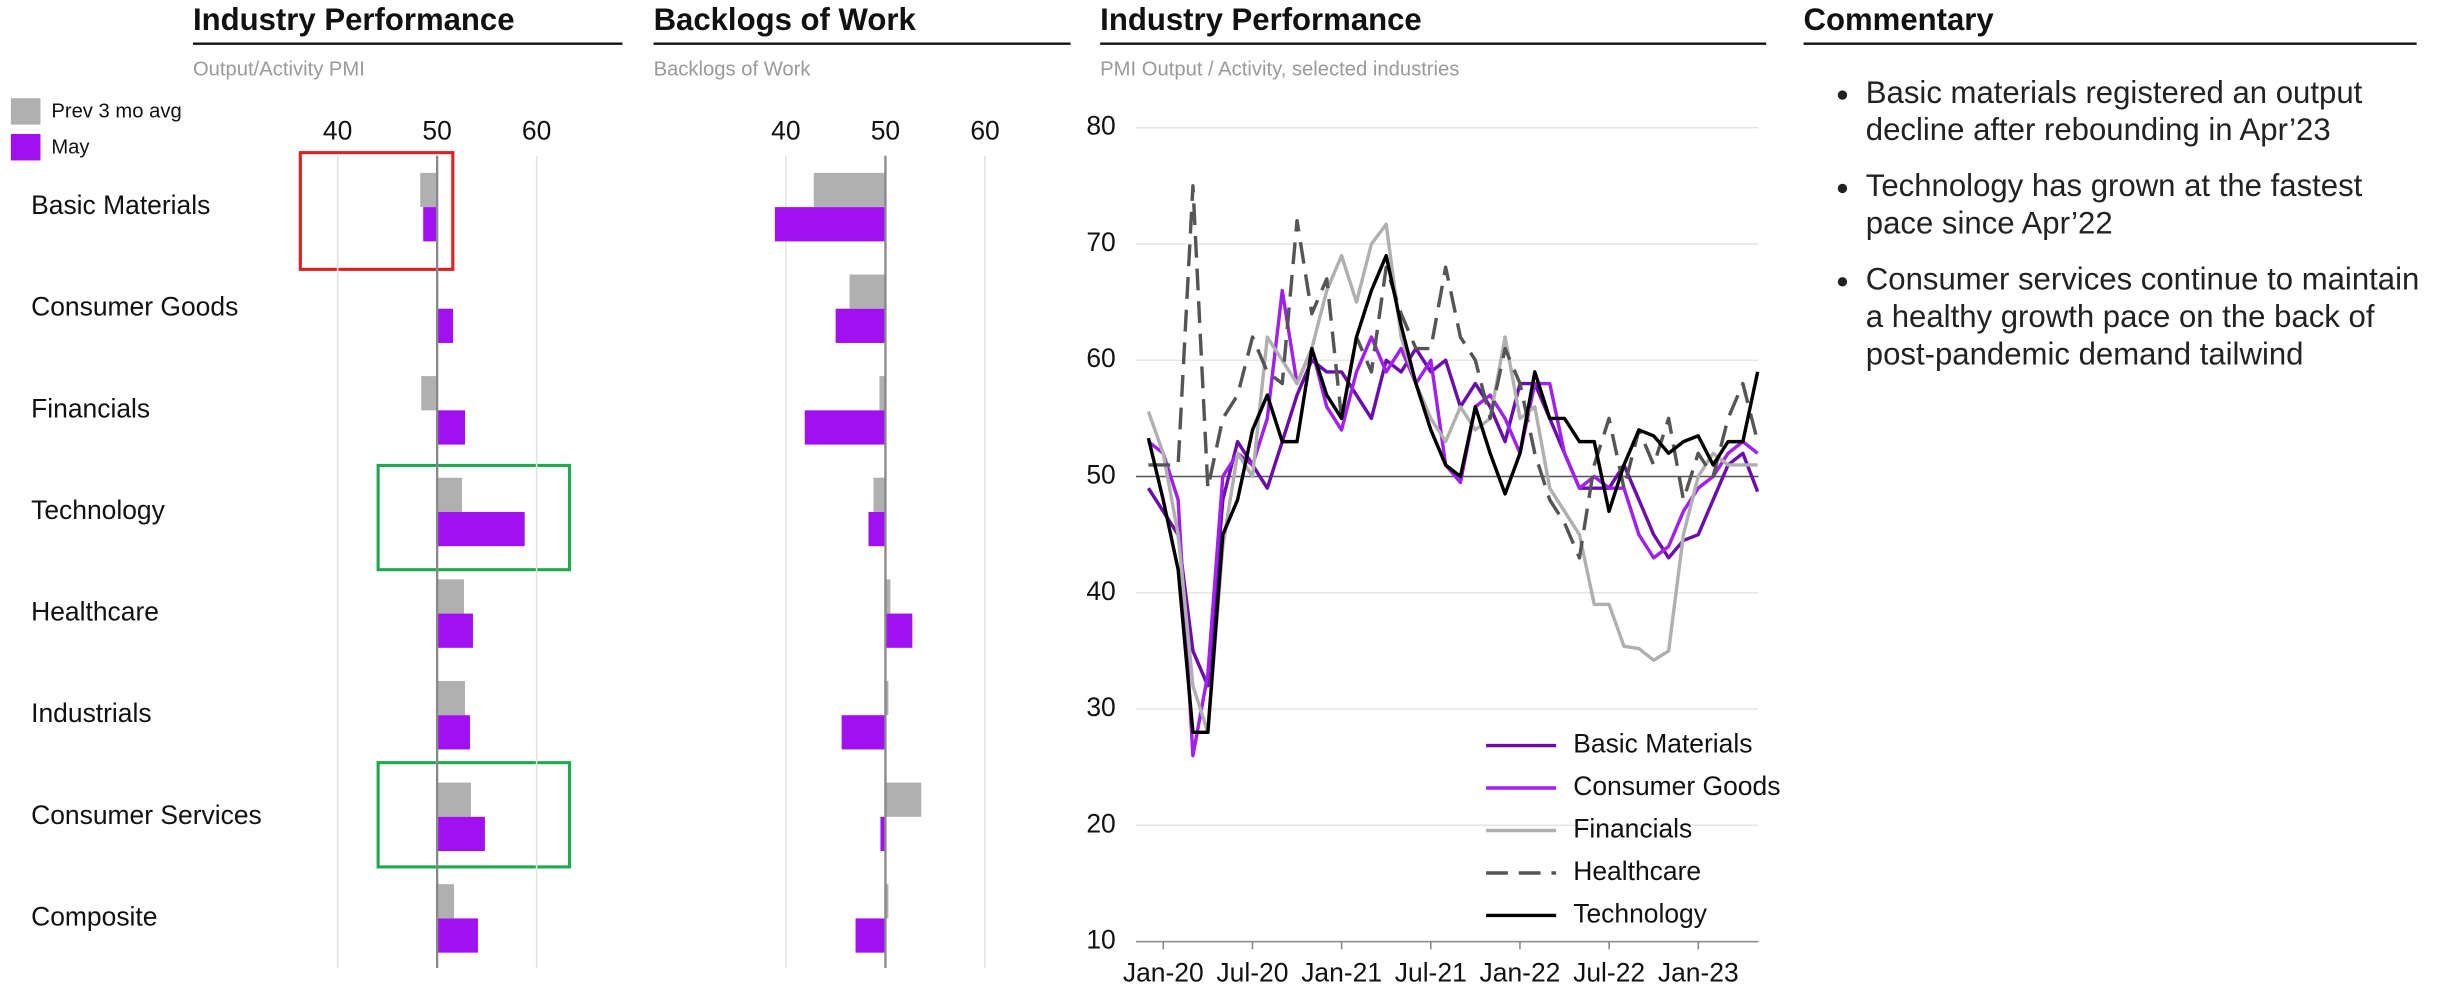  What do you see at coordinates (1252, 972) in the screenshot?
I see `x-tick-label: Jul-20` at bounding box center [1252, 972].